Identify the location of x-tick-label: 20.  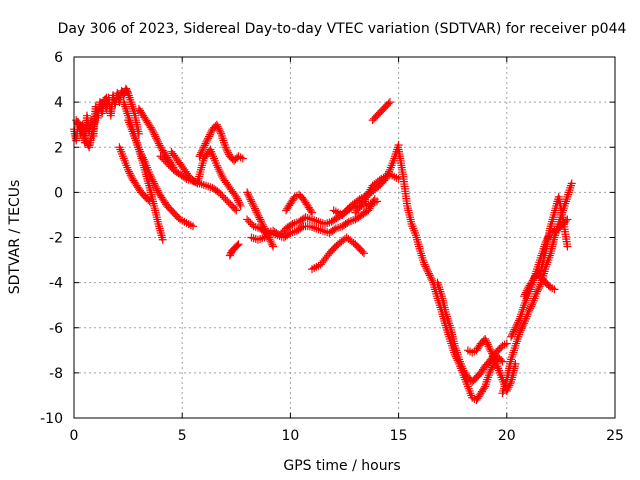
(507, 436).